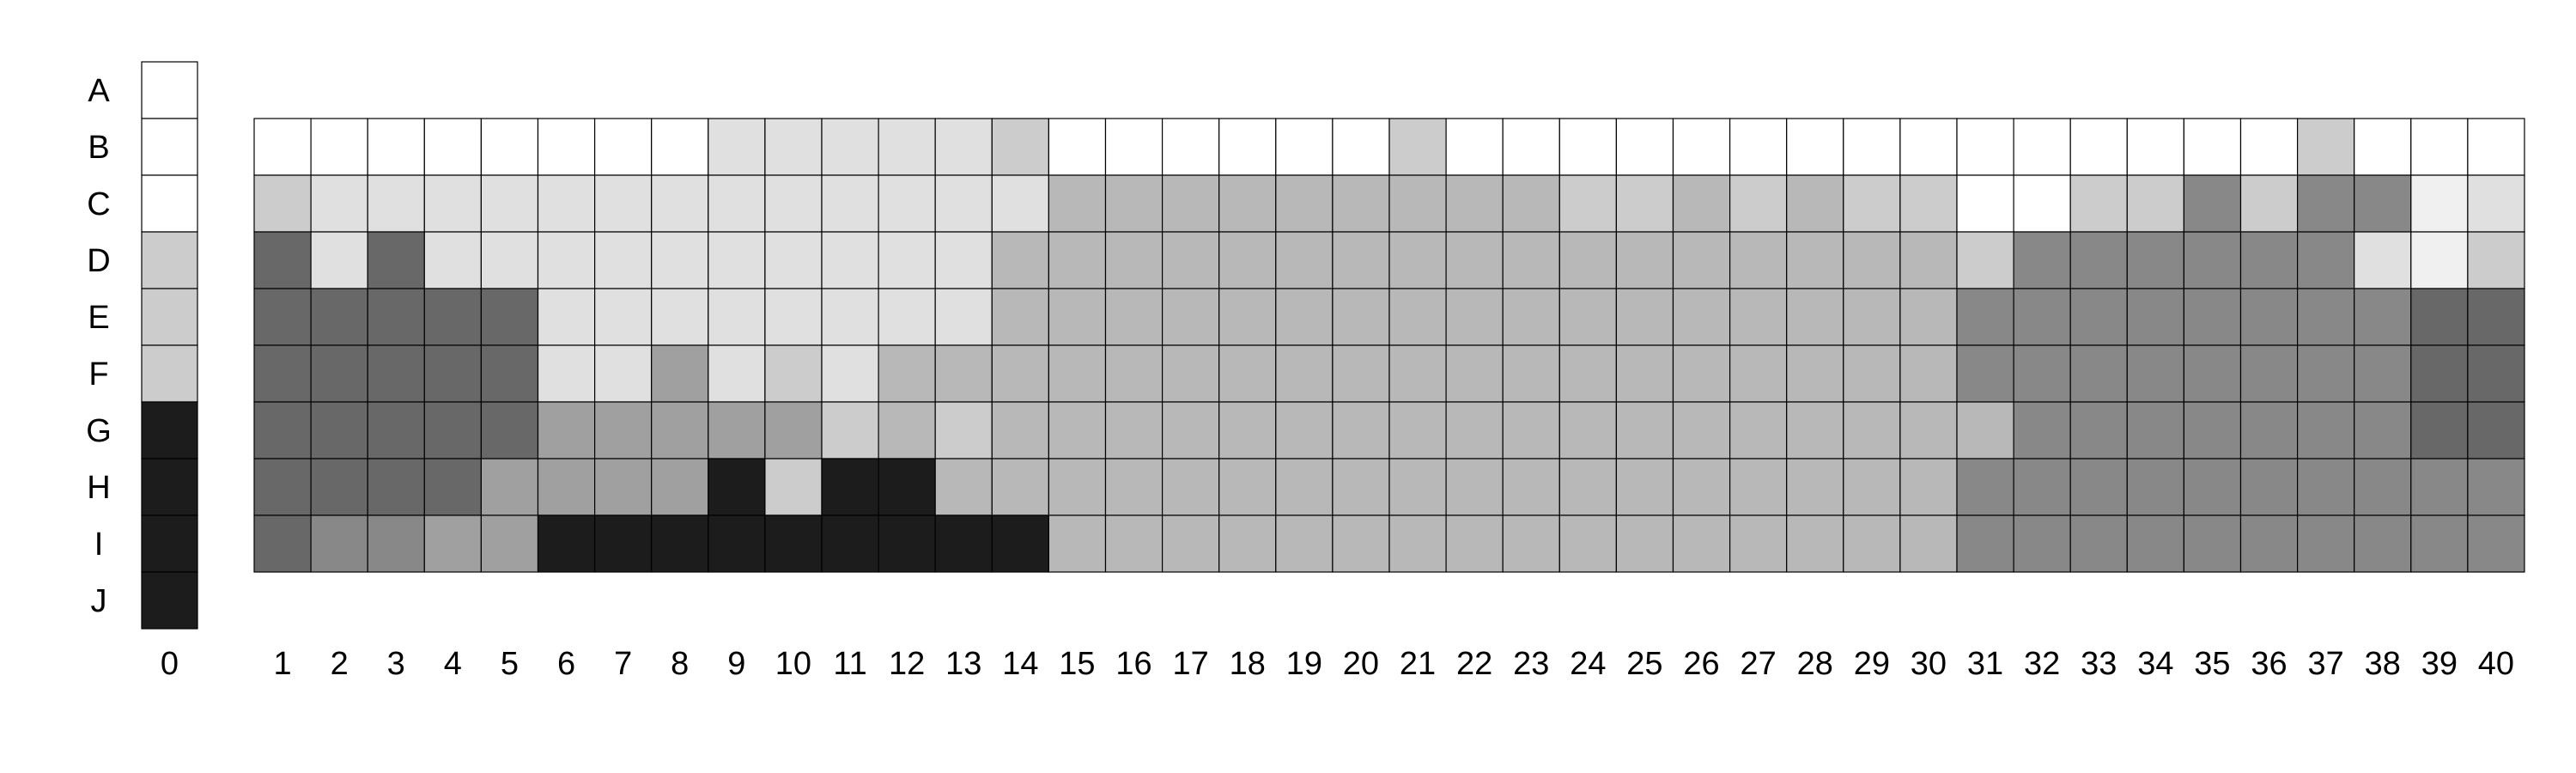 Image resolution: width=2576 pixels, height=773 pixels. I want to click on heatmap-cell-10-c, so click(793, 203).